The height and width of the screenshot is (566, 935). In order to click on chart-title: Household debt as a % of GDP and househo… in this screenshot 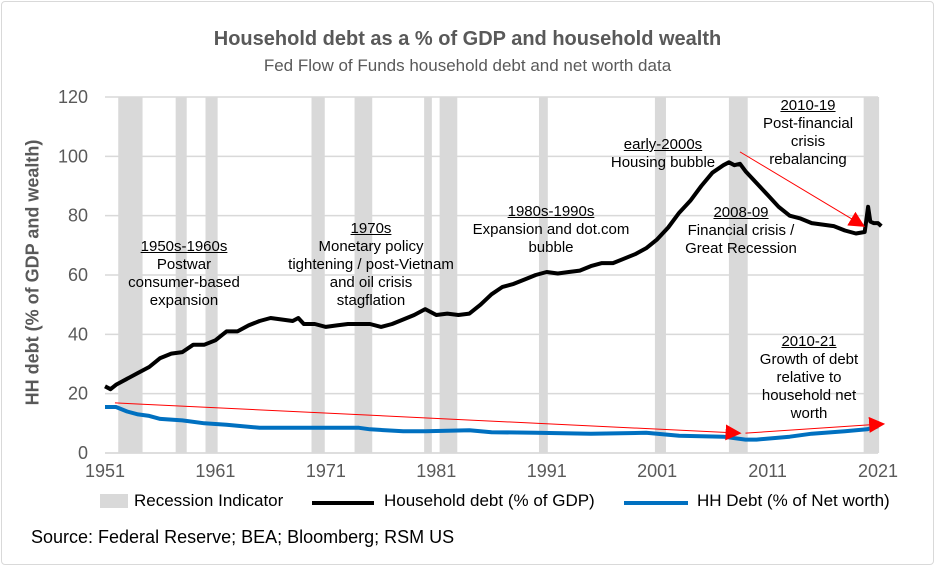, I will do `click(467, 39)`.